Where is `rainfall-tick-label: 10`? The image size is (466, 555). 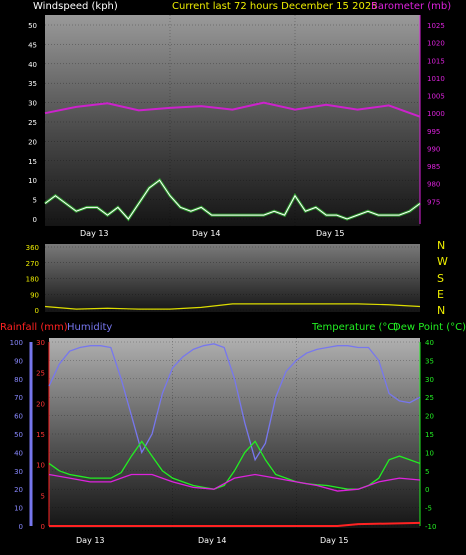
rainfall-tick-label: 10 is located at coordinates (40, 466).